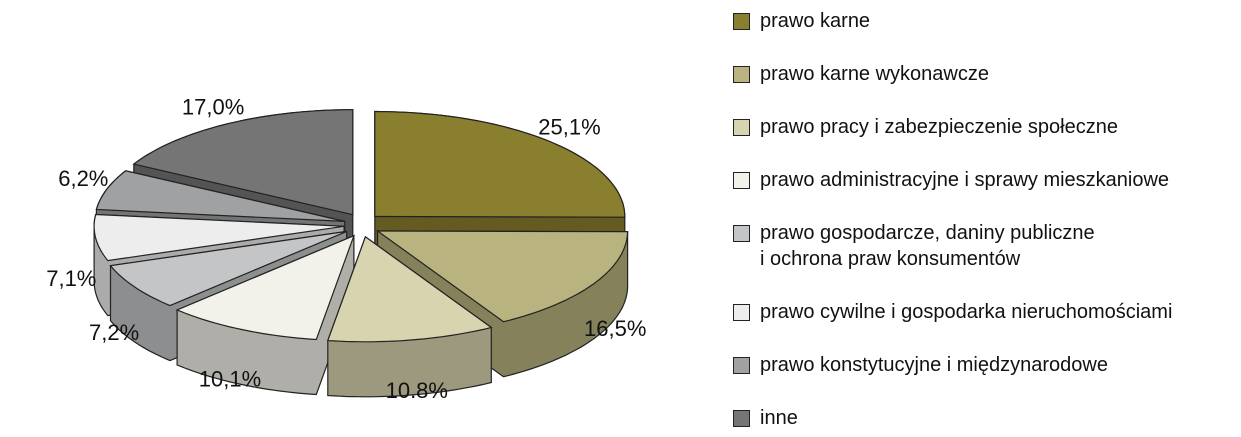 This screenshot has width=1241, height=437. What do you see at coordinates (934, 365) in the screenshot?
I see `legend-label: prawo konstytucyjne i międzynarodowe` at bounding box center [934, 365].